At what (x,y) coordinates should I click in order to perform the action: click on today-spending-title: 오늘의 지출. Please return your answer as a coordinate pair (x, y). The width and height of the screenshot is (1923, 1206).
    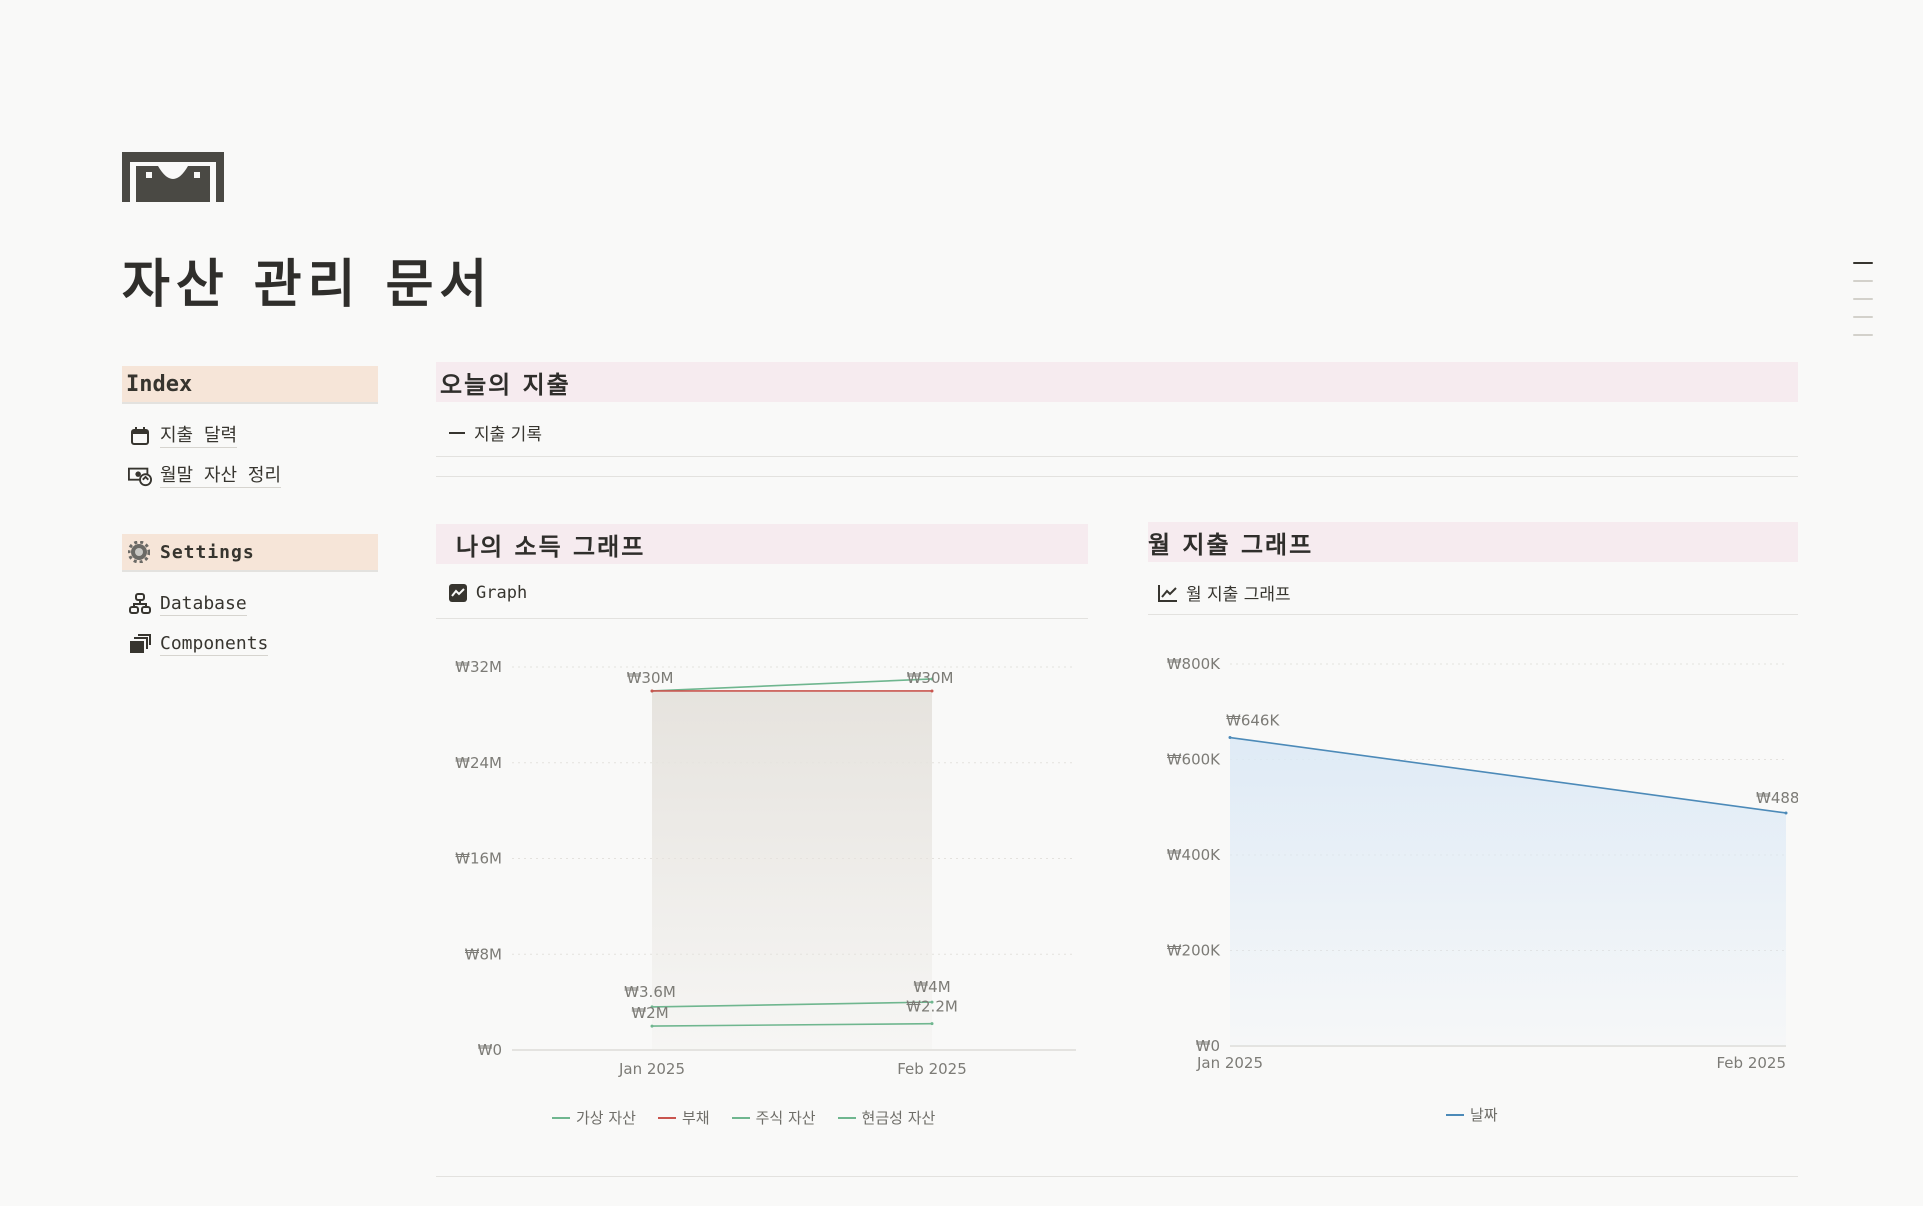
    Looking at the image, I should click on (505, 384).